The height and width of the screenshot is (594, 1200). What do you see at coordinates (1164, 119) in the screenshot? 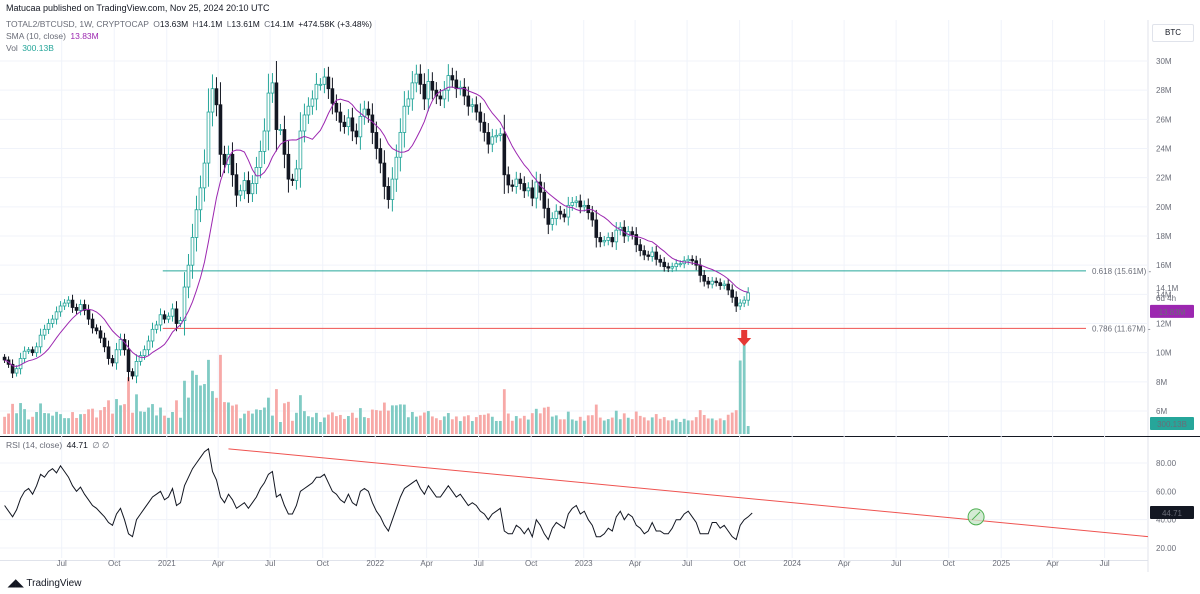
I see `price-tick-label: 26M` at bounding box center [1164, 119].